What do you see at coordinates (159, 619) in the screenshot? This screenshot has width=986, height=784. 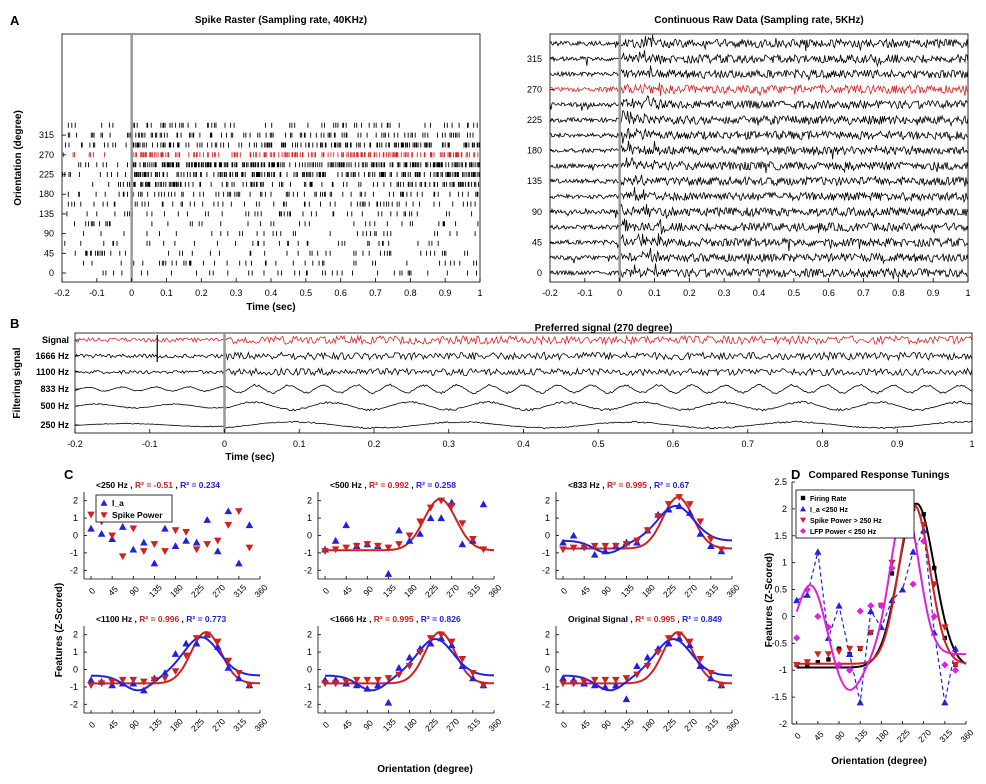 I see `tuning-r2-red: R² = 0.996` at bounding box center [159, 619].